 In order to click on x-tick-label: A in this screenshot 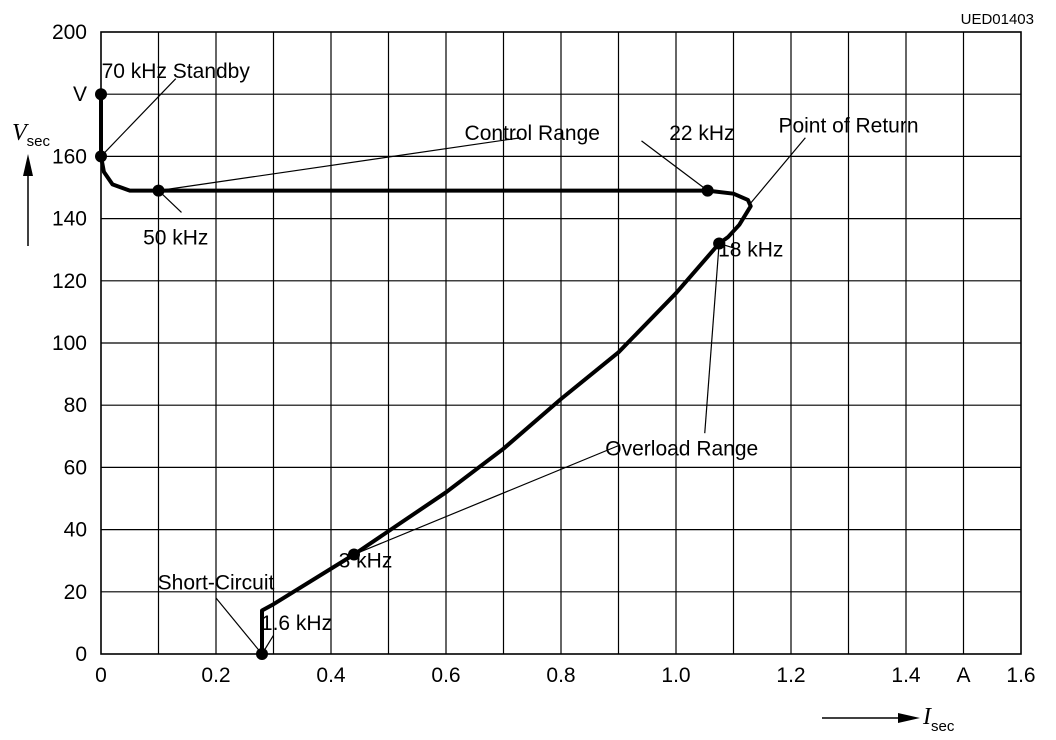, I will do `click(963, 675)`.